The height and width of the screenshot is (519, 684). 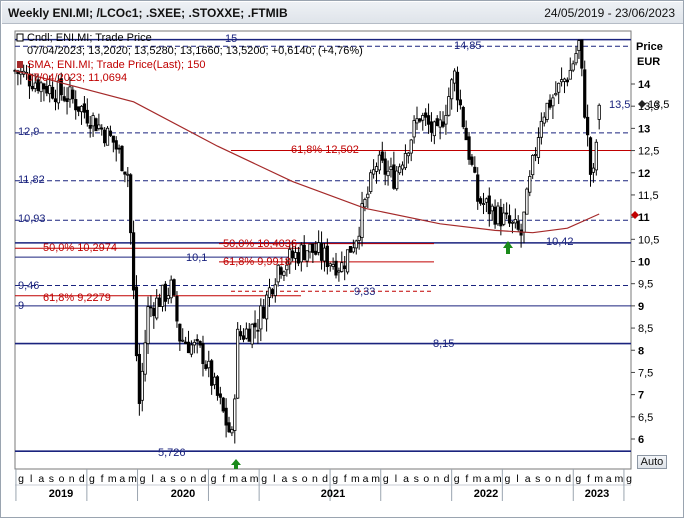 What do you see at coordinates (51, 479) in the screenshot?
I see `x-month-label: s` at bounding box center [51, 479].